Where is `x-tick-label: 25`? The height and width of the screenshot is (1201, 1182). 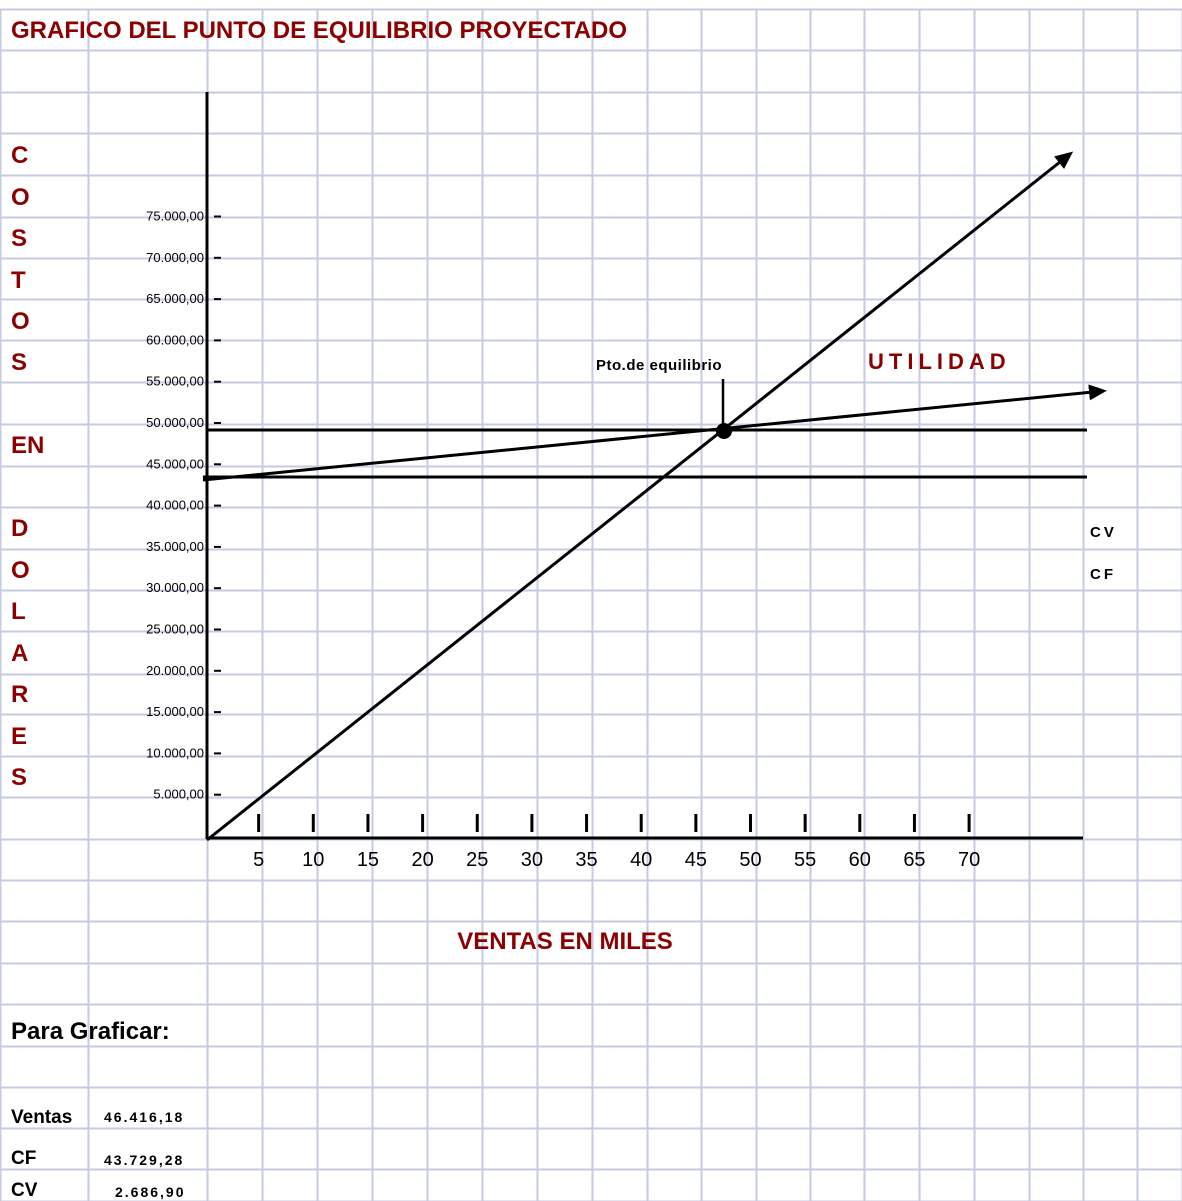 x-tick-label: 25 is located at coordinates (477, 860).